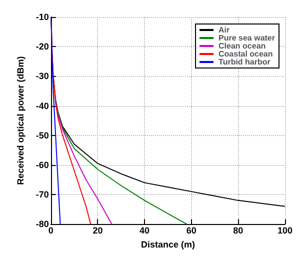 The width and height of the screenshot is (305, 262). Describe the element at coordinates (245, 54) in the screenshot. I see `legend-label: Coastal ocean` at that location.